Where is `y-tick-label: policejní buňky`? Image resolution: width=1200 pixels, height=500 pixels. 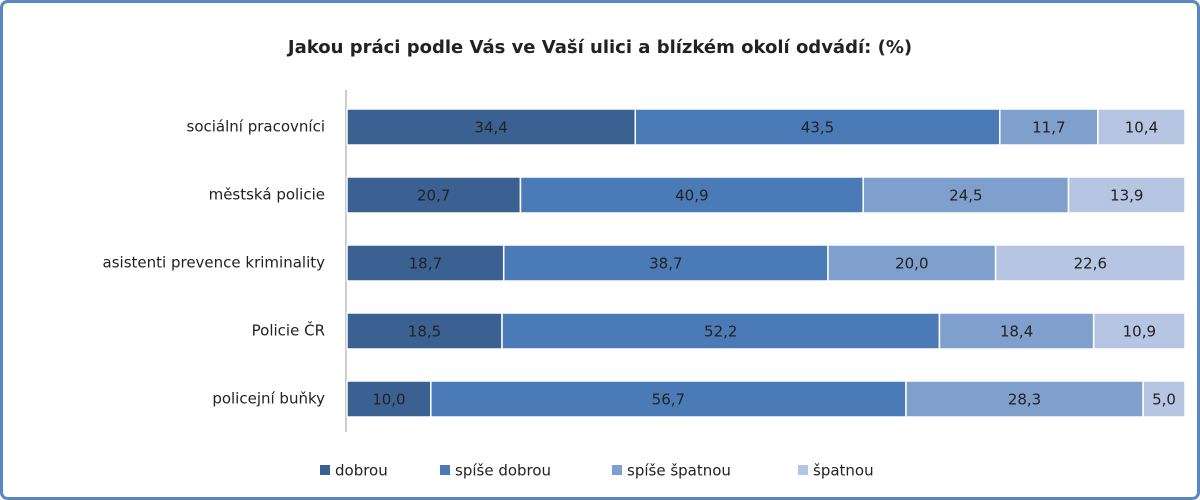
y-tick-label: policejní buňky is located at coordinates (268, 399).